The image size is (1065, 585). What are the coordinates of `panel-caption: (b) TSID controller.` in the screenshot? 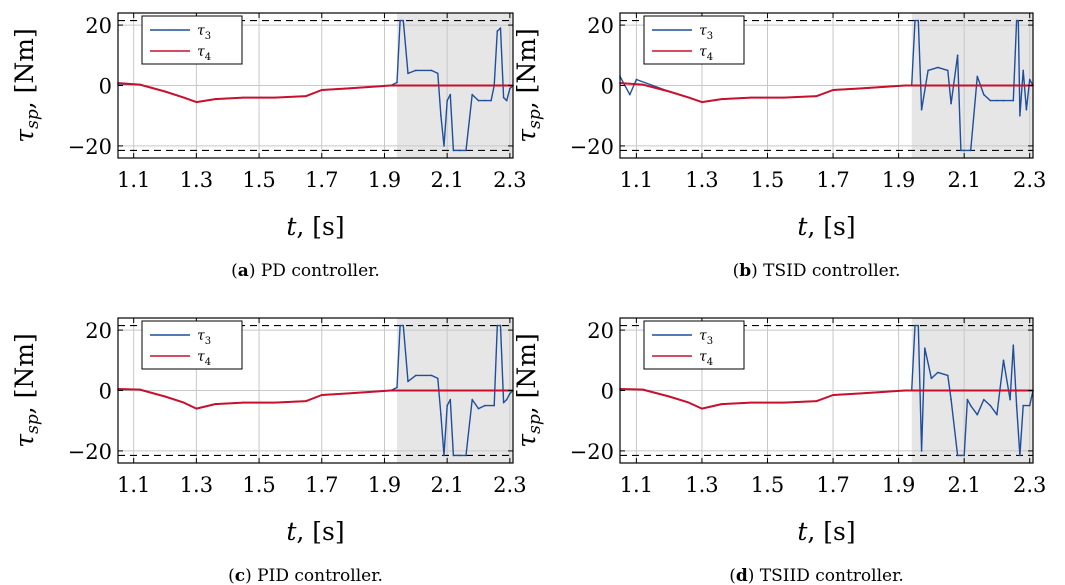 It's located at (817, 271).